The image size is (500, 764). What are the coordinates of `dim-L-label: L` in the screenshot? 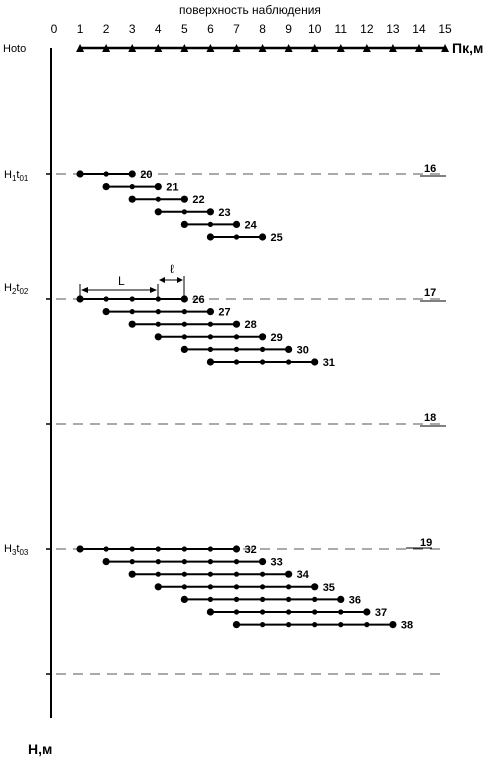 It's located at (121, 281).